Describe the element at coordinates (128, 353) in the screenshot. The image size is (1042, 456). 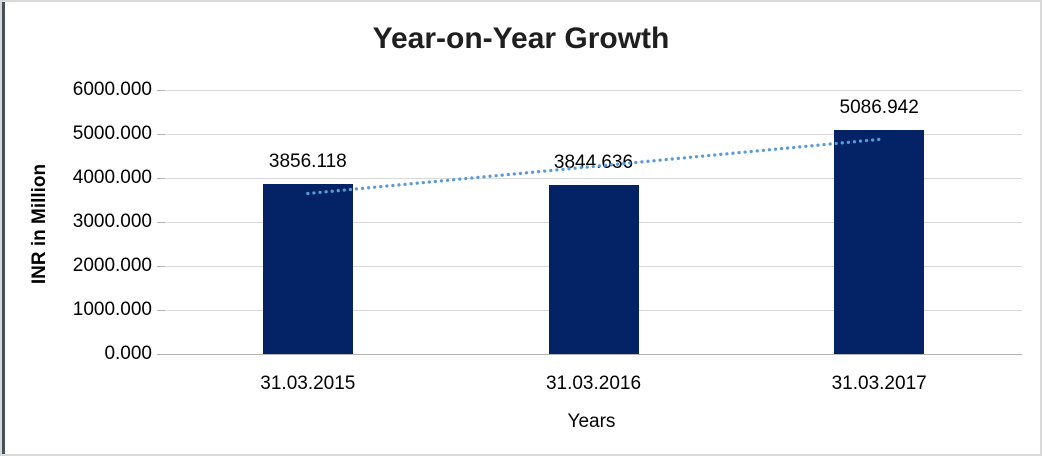
I see `y-tick-label: 0.000` at that location.